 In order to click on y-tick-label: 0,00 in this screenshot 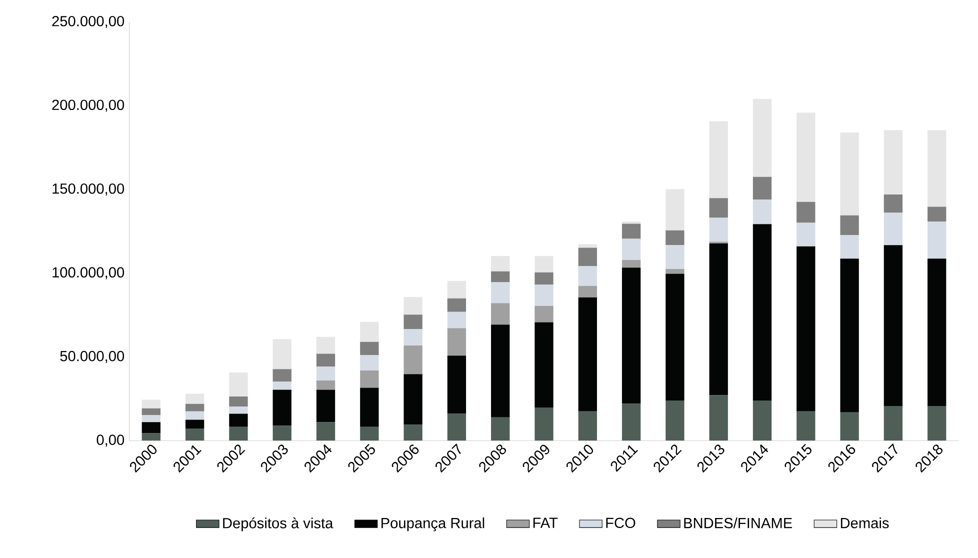, I will do `click(110, 440)`.